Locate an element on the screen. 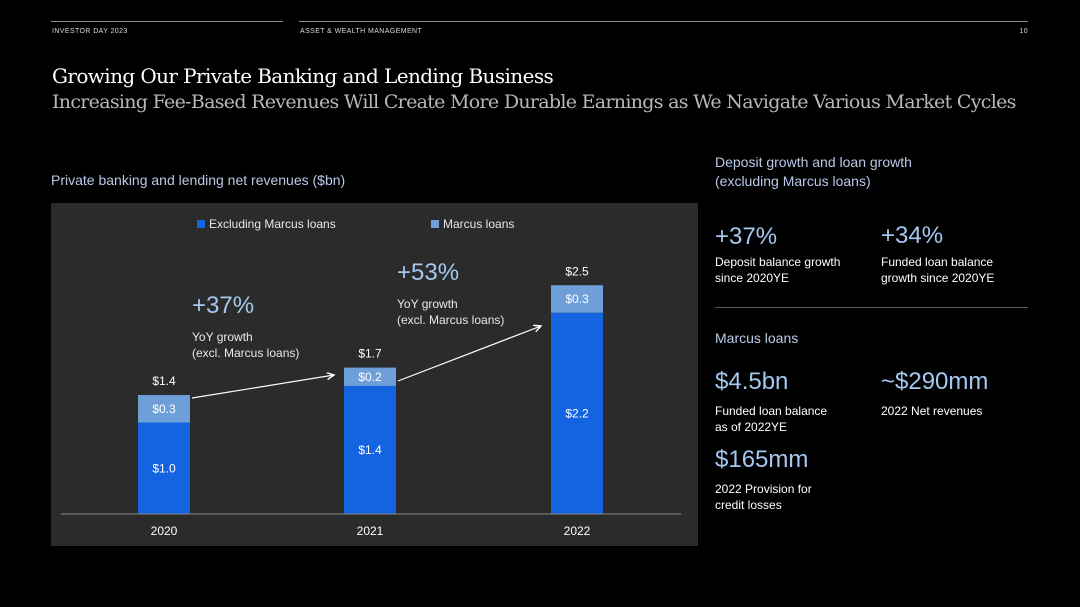 This screenshot has height=607, width=1080. data-label-excluding-marcus-2021: $1.4 is located at coordinates (370, 450).